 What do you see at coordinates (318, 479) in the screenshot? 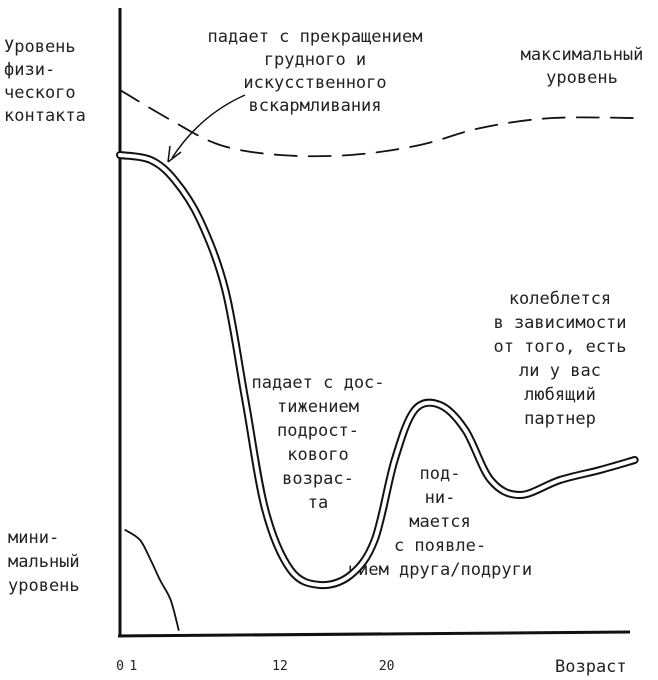
I see `annotation: возрас-` at bounding box center [318, 479].